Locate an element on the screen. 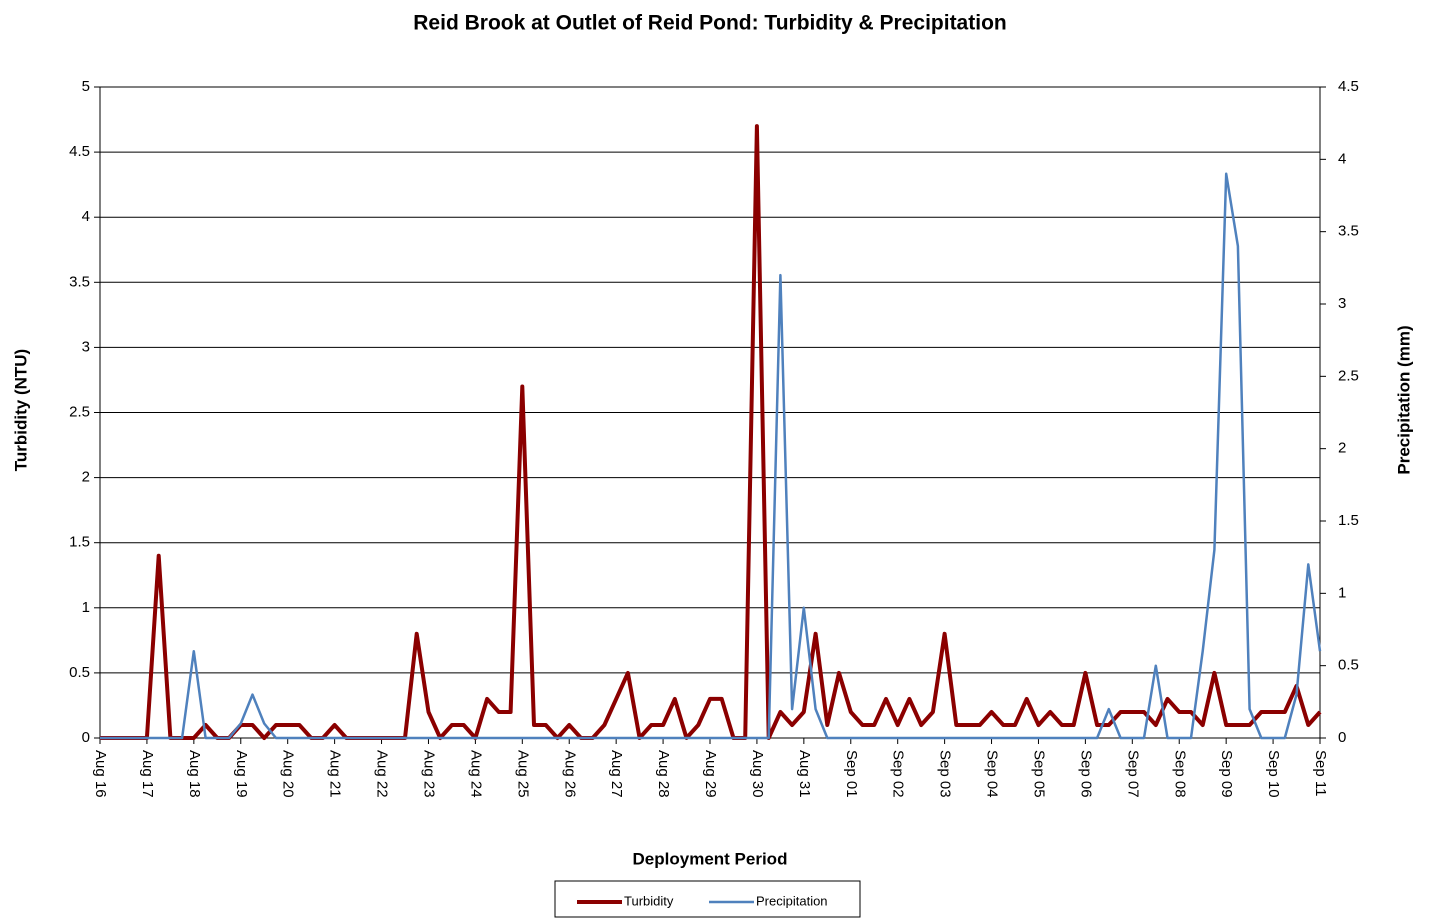  y-tick-label: 0.5 is located at coordinates (79, 672).